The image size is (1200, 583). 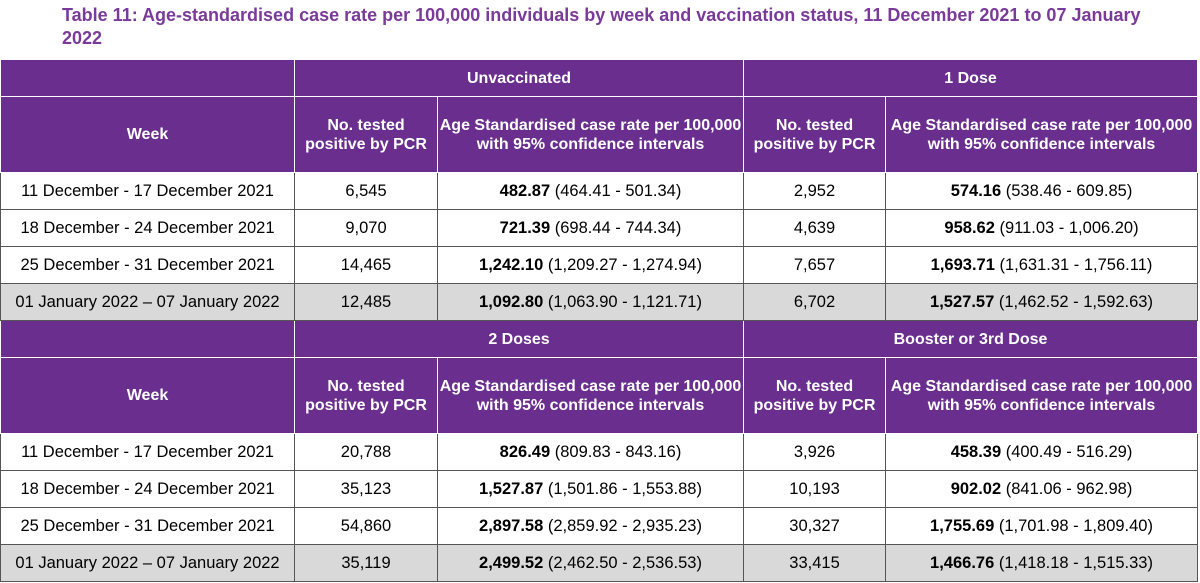 What do you see at coordinates (366, 452) in the screenshot?
I see `tested-cell: 20,788` at bounding box center [366, 452].